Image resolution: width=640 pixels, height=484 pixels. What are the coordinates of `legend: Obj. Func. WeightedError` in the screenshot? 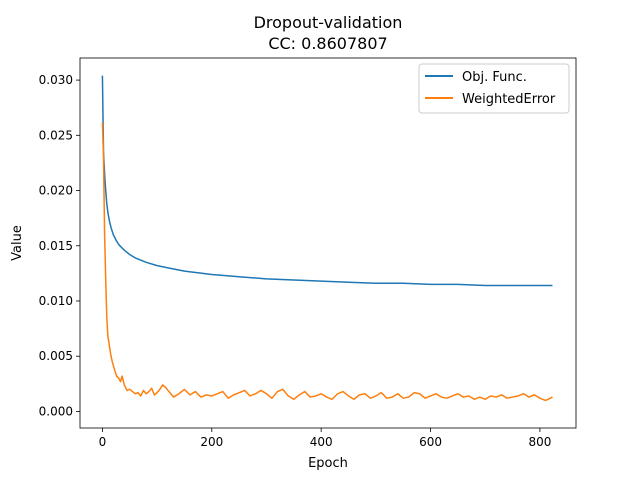 It's located at (494, 88).